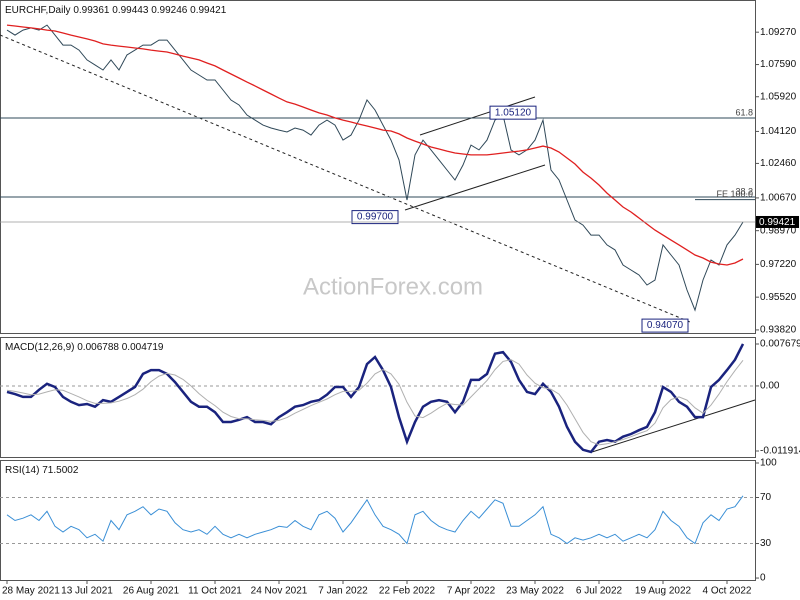 The width and height of the screenshot is (800, 600). What do you see at coordinates (744, 191) in the screenshot?
I see `fib-level-label: 38.2` at bounding box center [744, 191].